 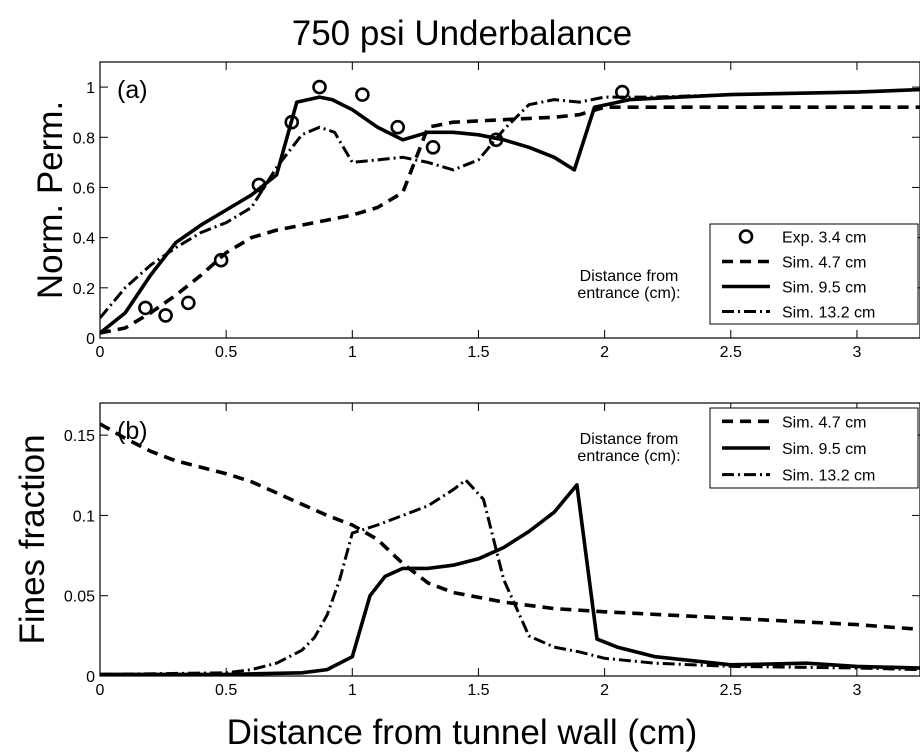 I want to click on legend-box, so click(x=814, y=274).